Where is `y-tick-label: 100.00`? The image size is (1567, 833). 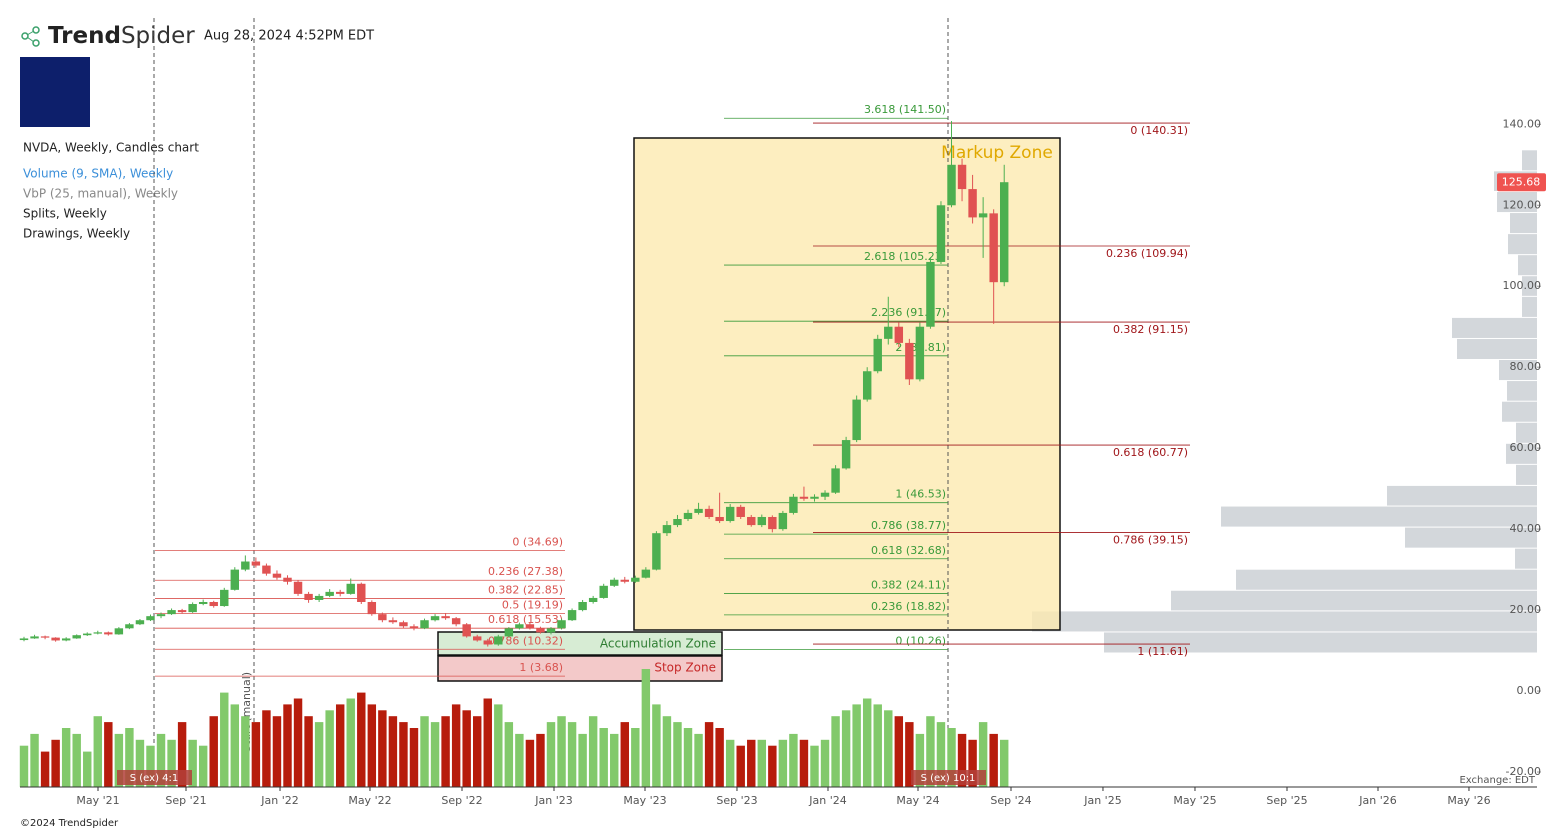
y-tick-label: 100.00 is located at coordinates (1522, 285).